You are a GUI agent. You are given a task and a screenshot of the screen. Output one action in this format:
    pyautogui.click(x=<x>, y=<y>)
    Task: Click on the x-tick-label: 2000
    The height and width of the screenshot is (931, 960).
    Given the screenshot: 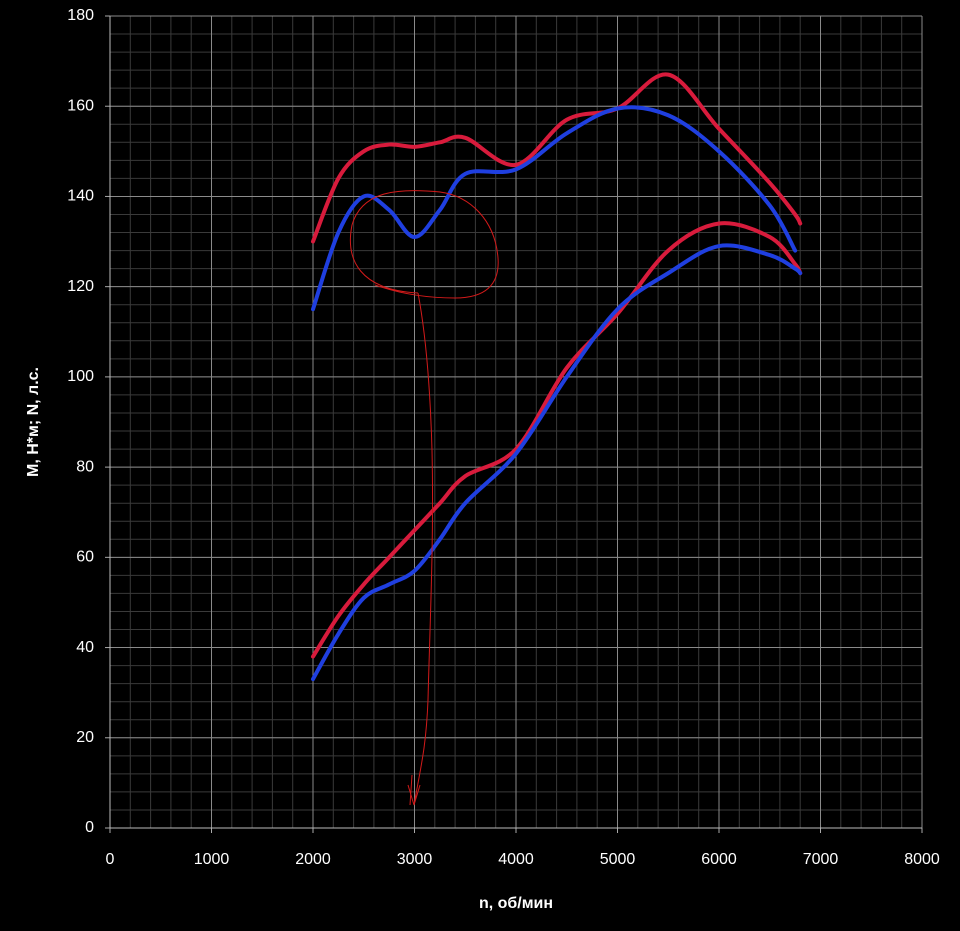 What is the action you would take?
    pyautogui.click(x=313, y=859)
    